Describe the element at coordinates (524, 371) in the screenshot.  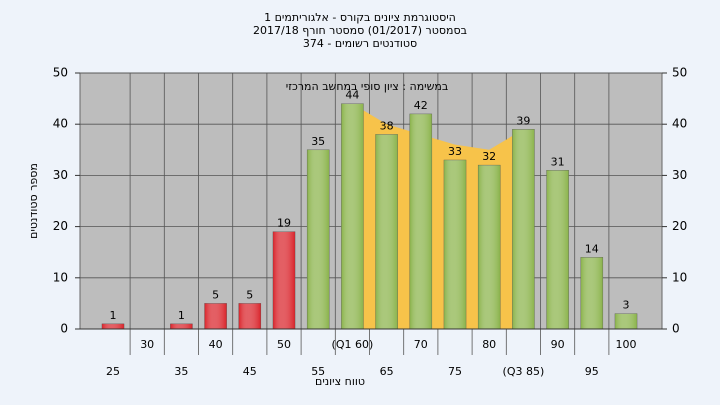
I see `x-tick-label: (Q3 85)` at that location.